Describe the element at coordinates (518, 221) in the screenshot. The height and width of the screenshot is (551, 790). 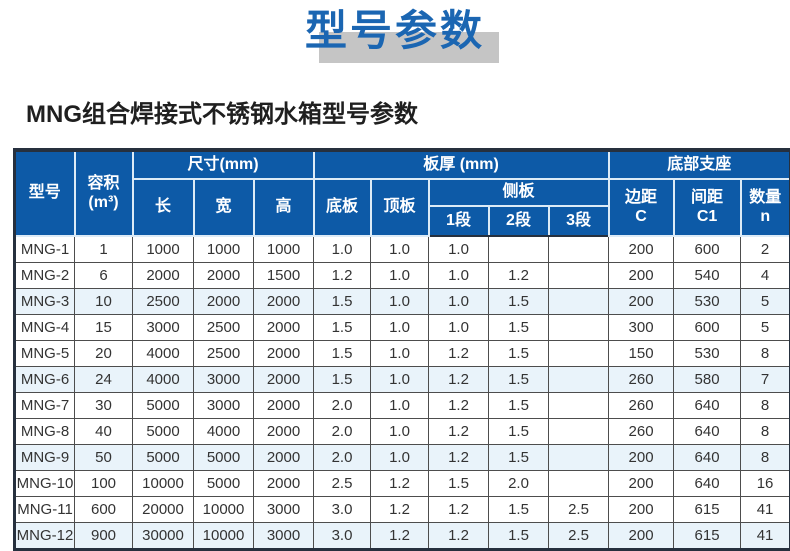
I see `header-seg2: 2段` at that location.